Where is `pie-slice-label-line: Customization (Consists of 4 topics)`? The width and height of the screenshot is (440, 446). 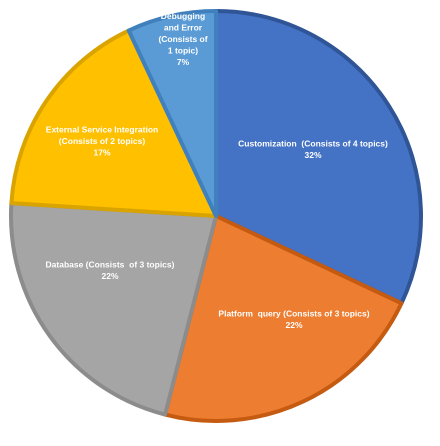 pie-slice-label-line: Customization (Consists of 4 topics) is located at coordinates (313, 143).